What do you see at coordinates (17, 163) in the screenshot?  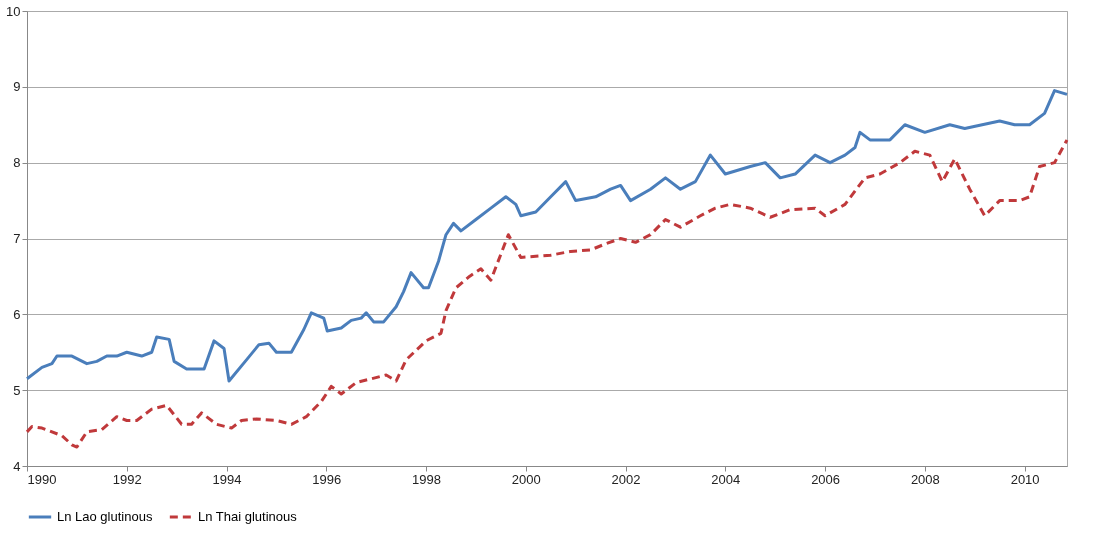 I see `y-tick-label: 8` at bounding box center [17, 163].